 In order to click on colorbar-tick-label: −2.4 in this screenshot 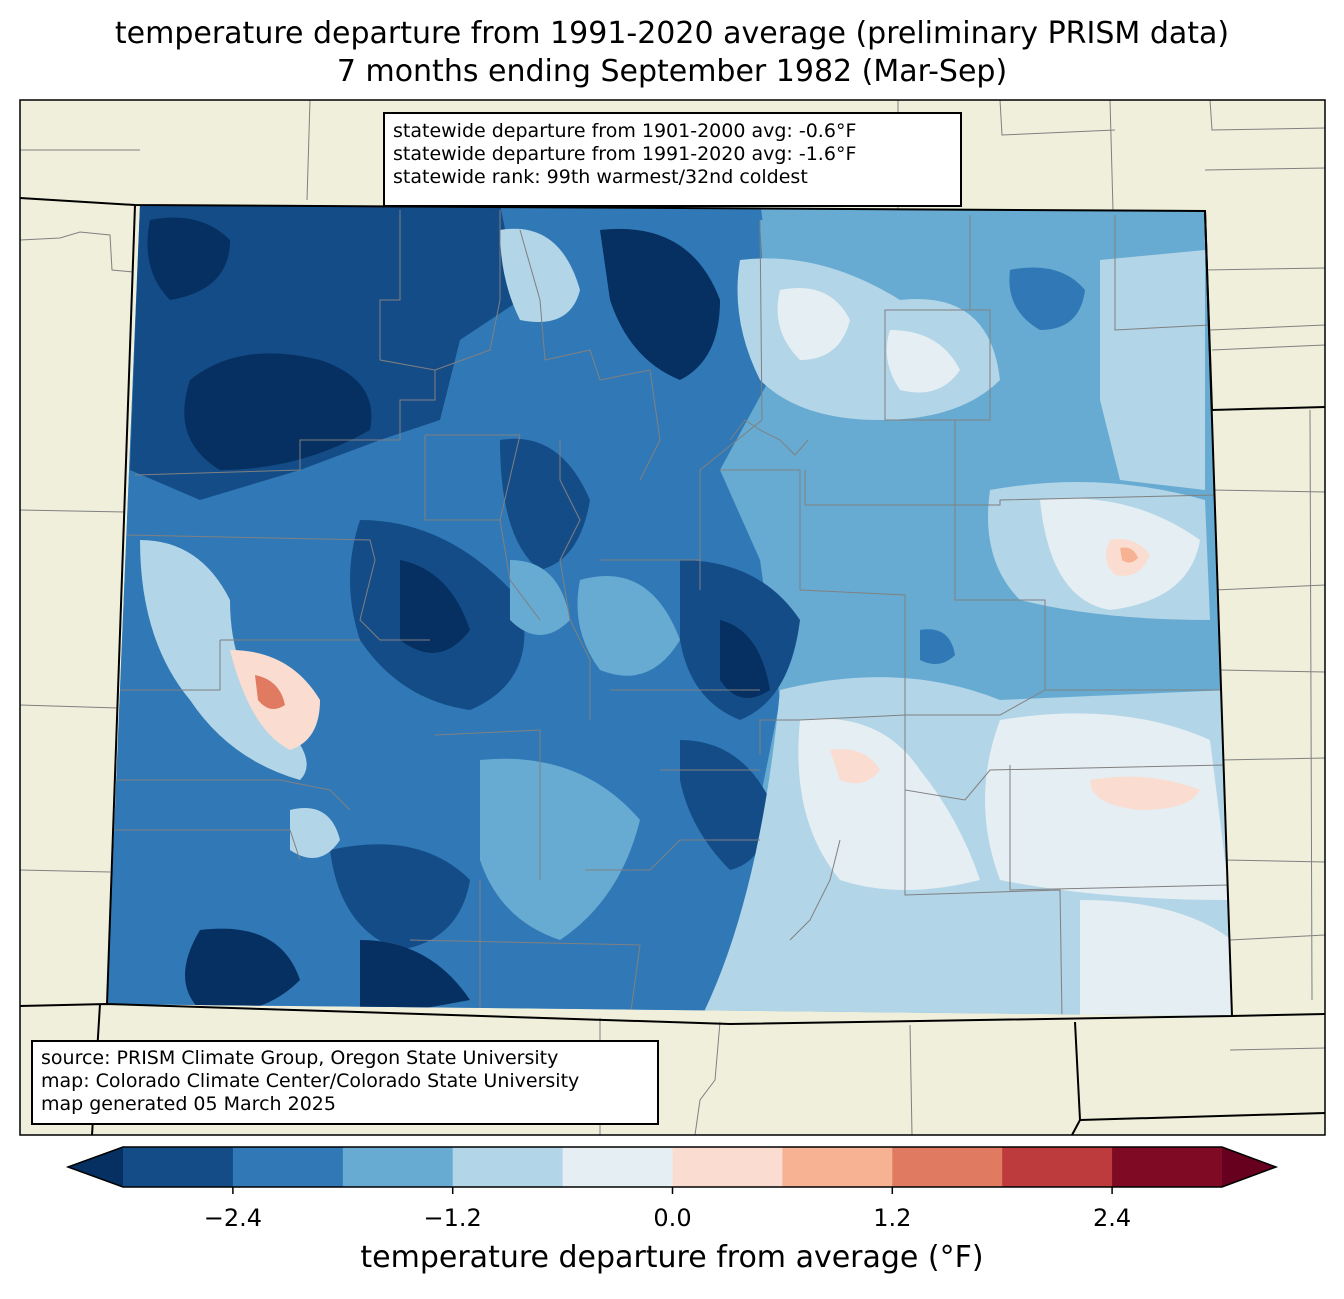, I will do `click(233, 1218)`.